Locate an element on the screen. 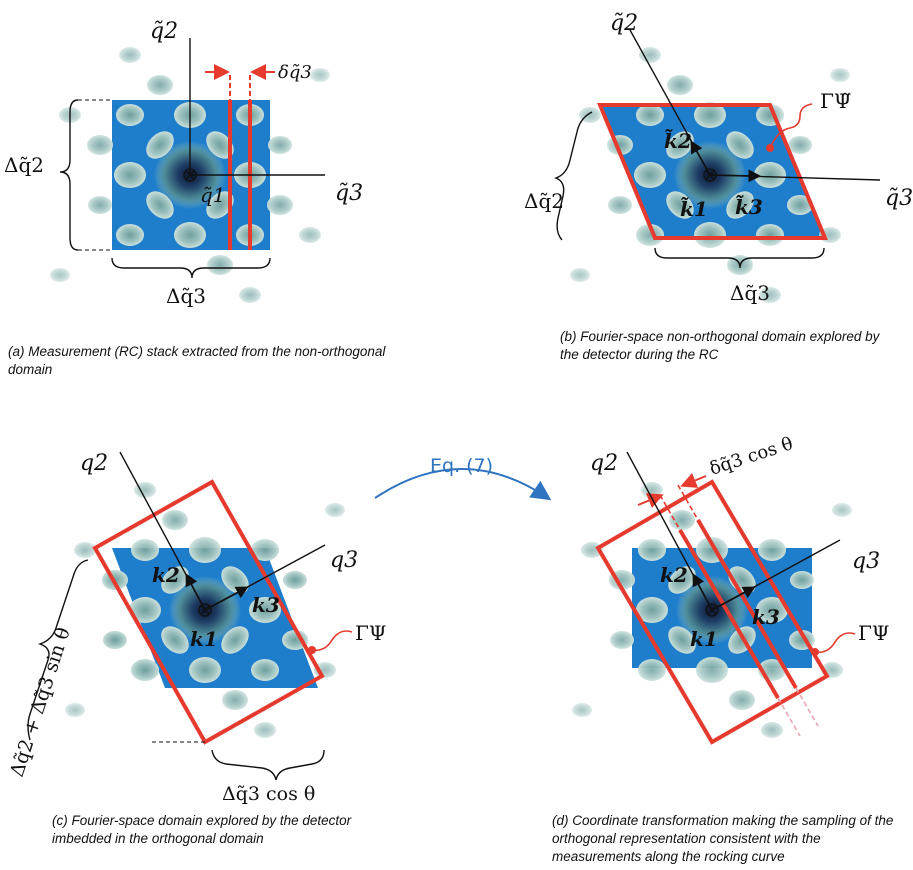 Image resolution: width=913 pixels, height=870 pixels. panel-c-label-delta-sum: Δq̃2 + Δq̃3 sin θ is located at coordinates (40, 702).